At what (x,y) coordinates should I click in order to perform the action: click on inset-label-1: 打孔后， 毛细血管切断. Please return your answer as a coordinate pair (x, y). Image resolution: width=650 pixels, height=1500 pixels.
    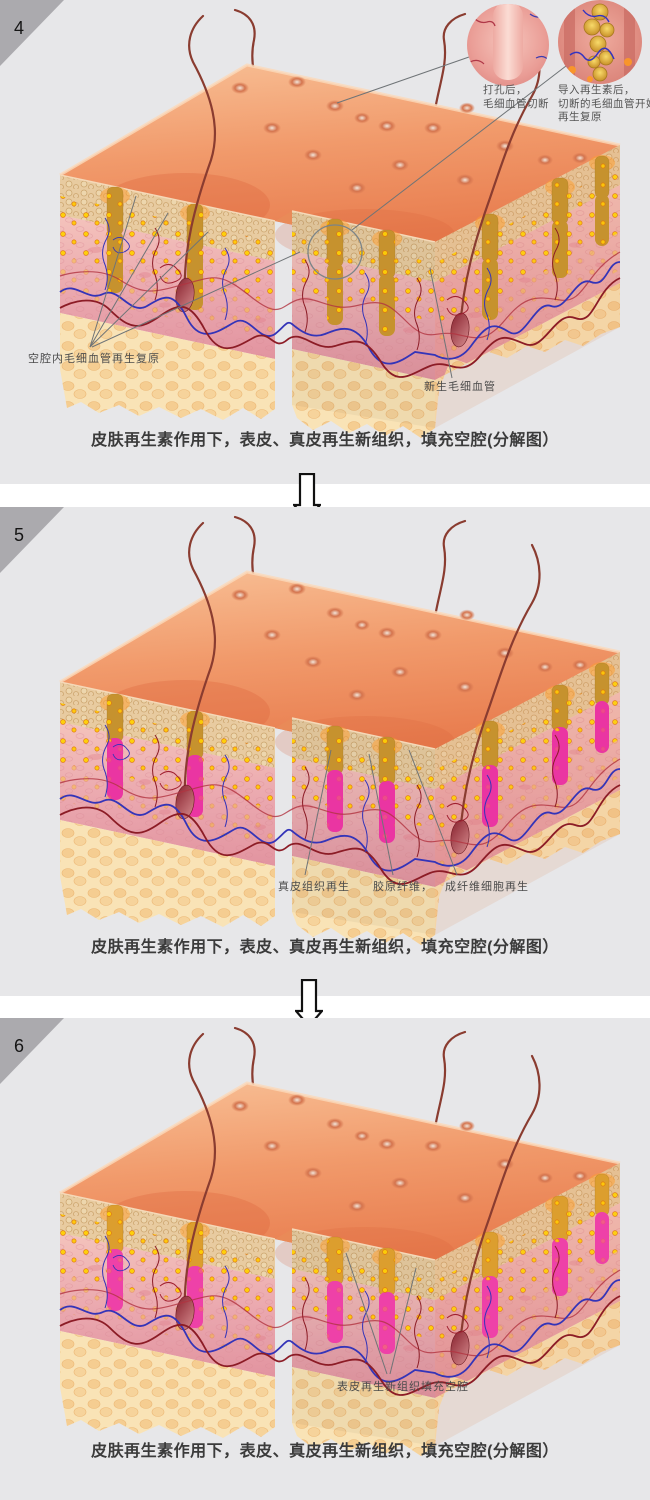
    Looking at the image, I should click on (516, 97).